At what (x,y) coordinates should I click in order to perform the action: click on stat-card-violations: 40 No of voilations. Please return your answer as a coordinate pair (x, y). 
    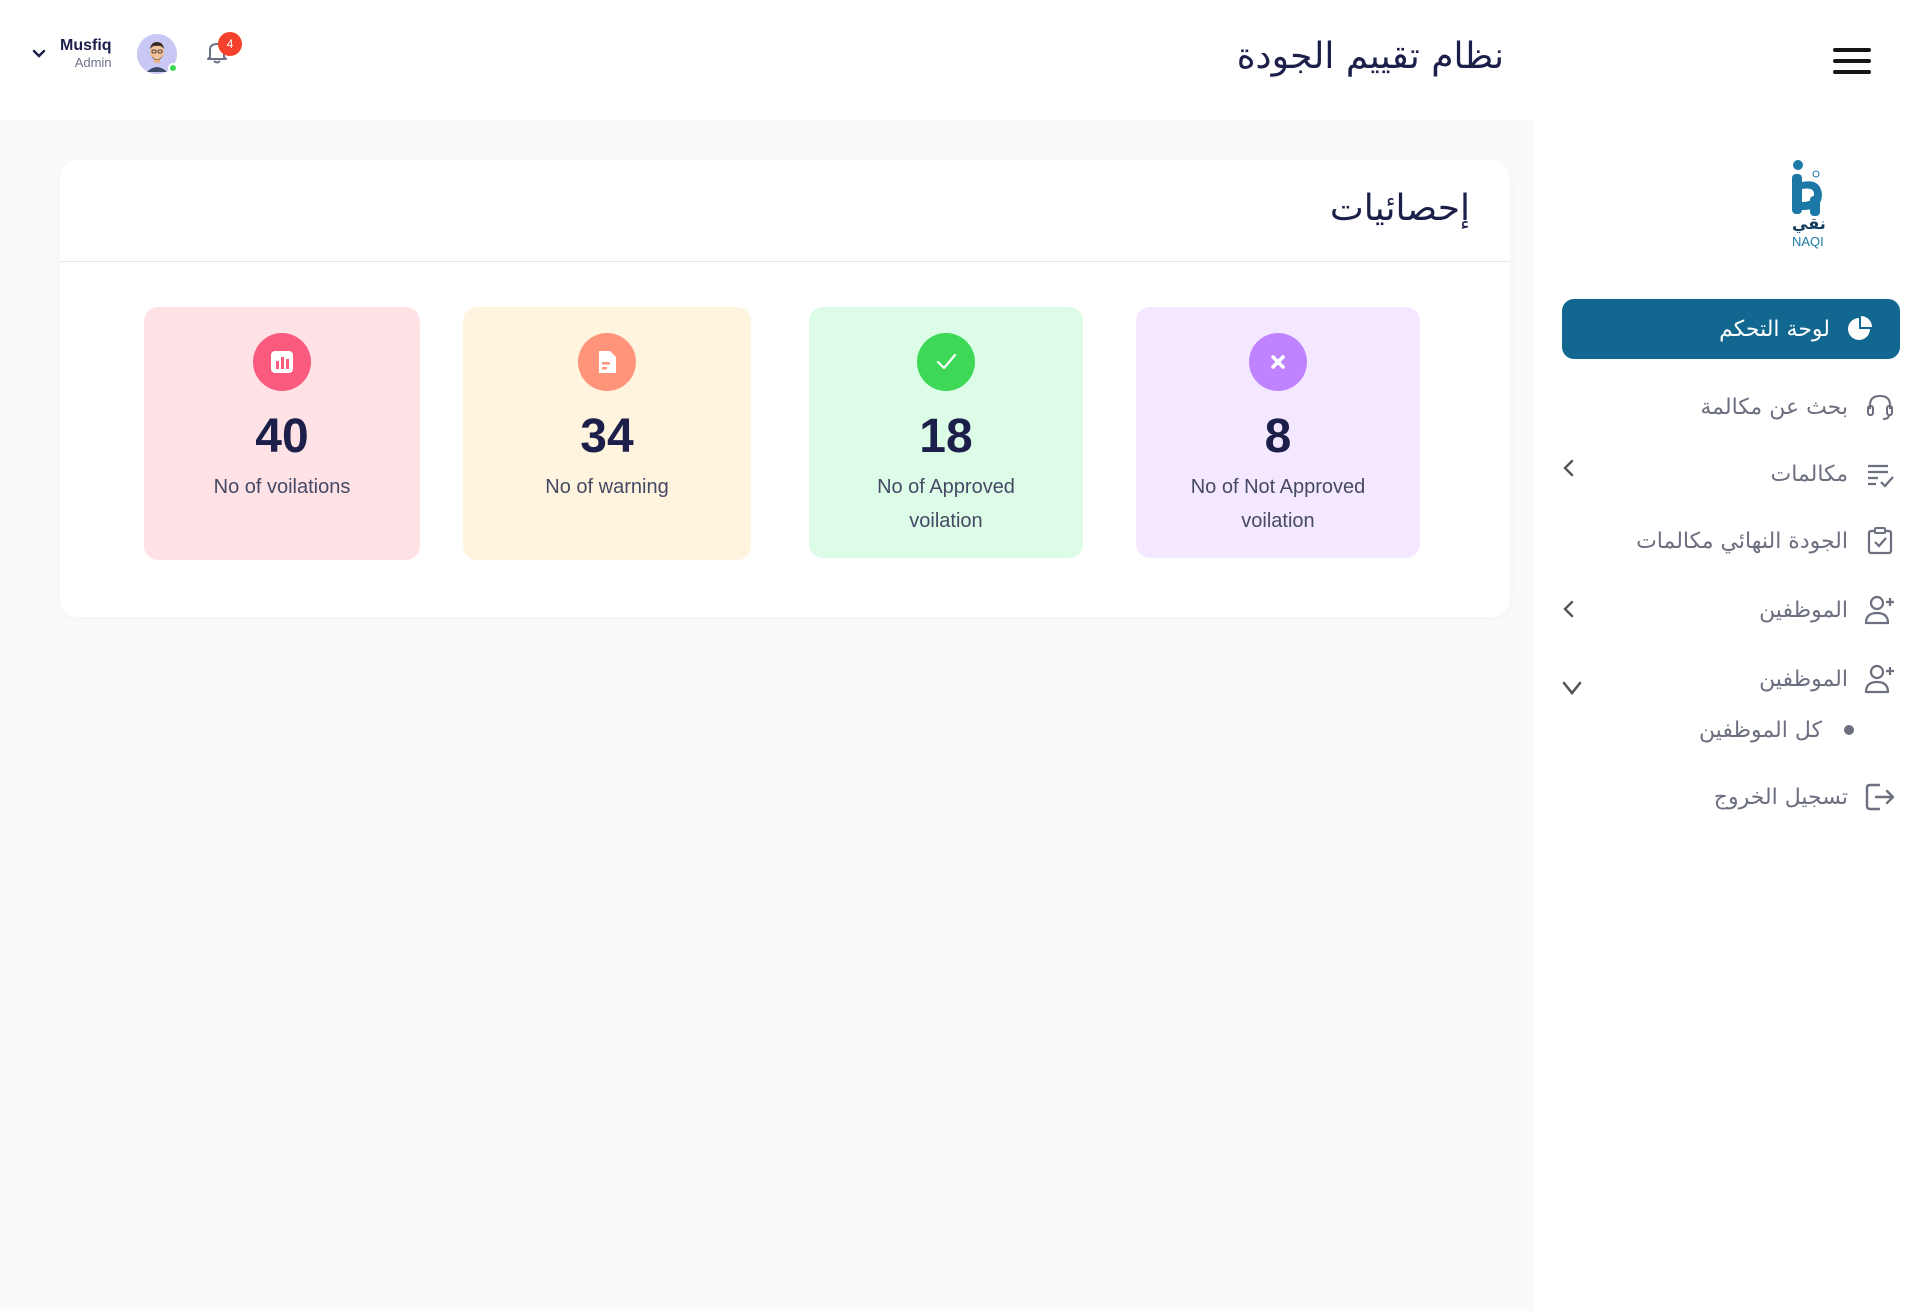
    Looking at the image, I should click on (282, 433).